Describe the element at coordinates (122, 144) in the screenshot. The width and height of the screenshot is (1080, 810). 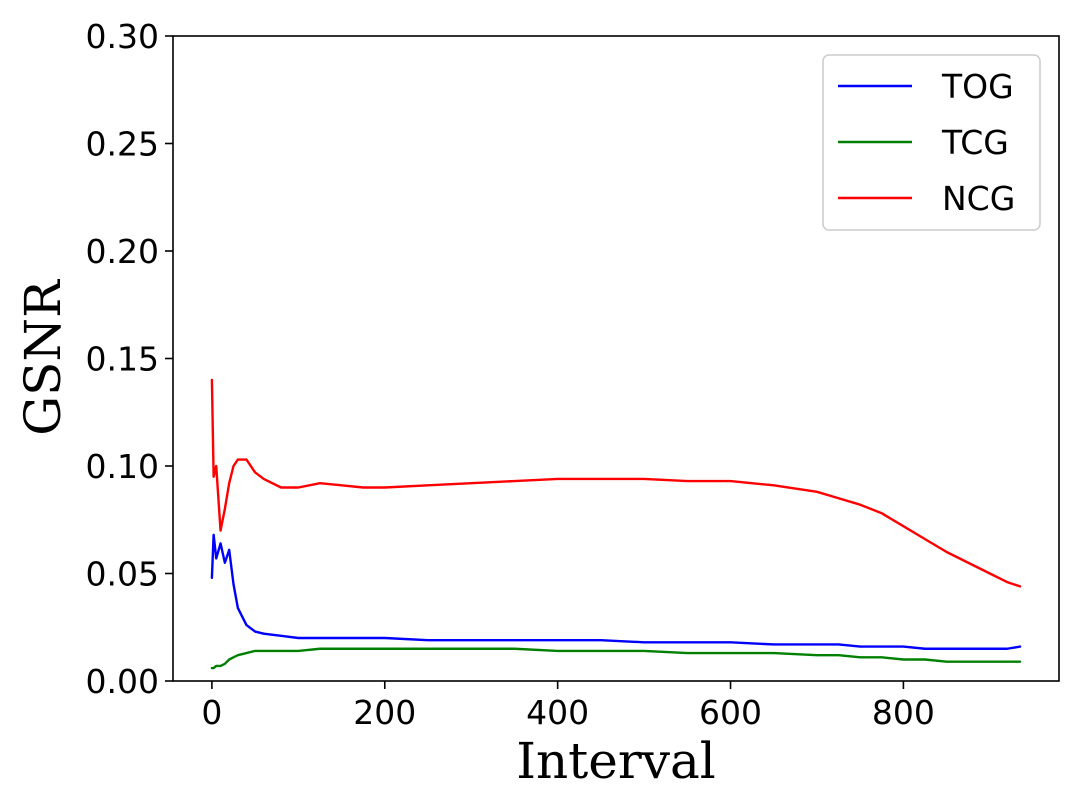
I see `y-tick-label: 0.25` at that location.